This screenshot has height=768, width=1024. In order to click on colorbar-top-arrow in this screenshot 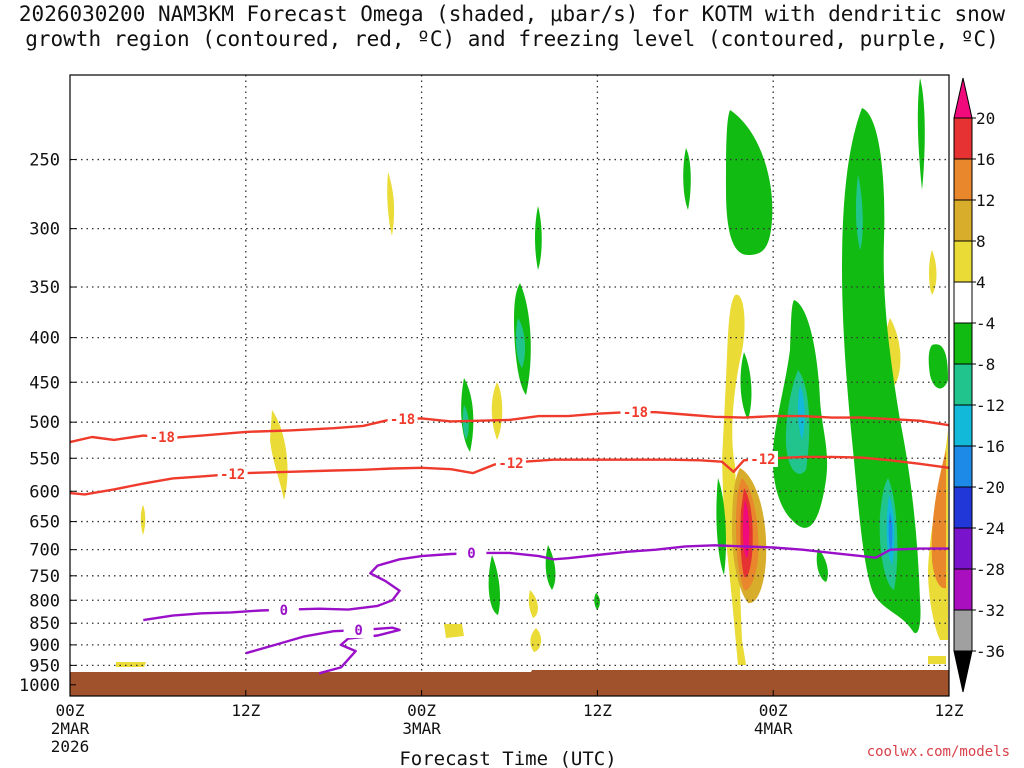, I will do `click(963, 98)`.